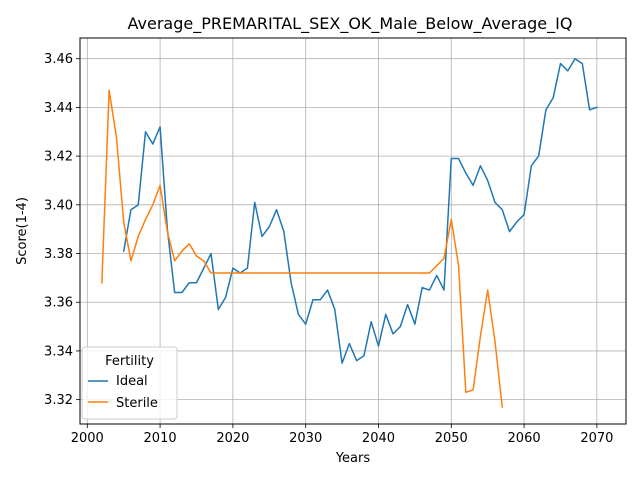 This screenshot has height=480, width=640. Describe the element at coordinates (305, 438) in the screenshot. I see `x-tick-label: 2030` at that location.